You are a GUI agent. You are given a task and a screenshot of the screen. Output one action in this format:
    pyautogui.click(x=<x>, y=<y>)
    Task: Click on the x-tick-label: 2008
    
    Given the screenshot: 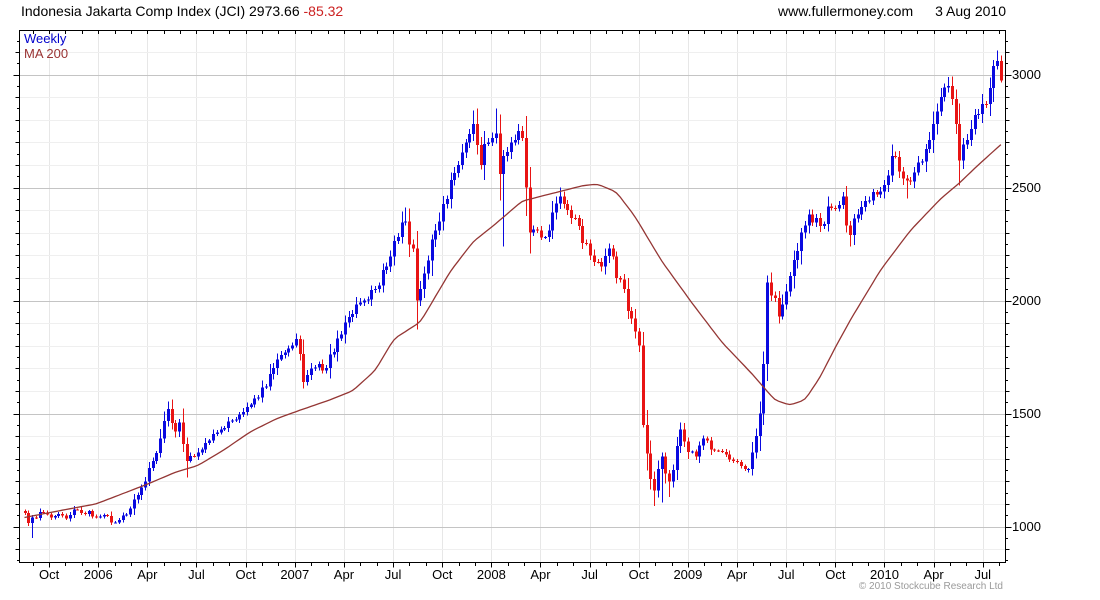 What is the action you would take?
    pyautogui.click(x=491, y=574)
    